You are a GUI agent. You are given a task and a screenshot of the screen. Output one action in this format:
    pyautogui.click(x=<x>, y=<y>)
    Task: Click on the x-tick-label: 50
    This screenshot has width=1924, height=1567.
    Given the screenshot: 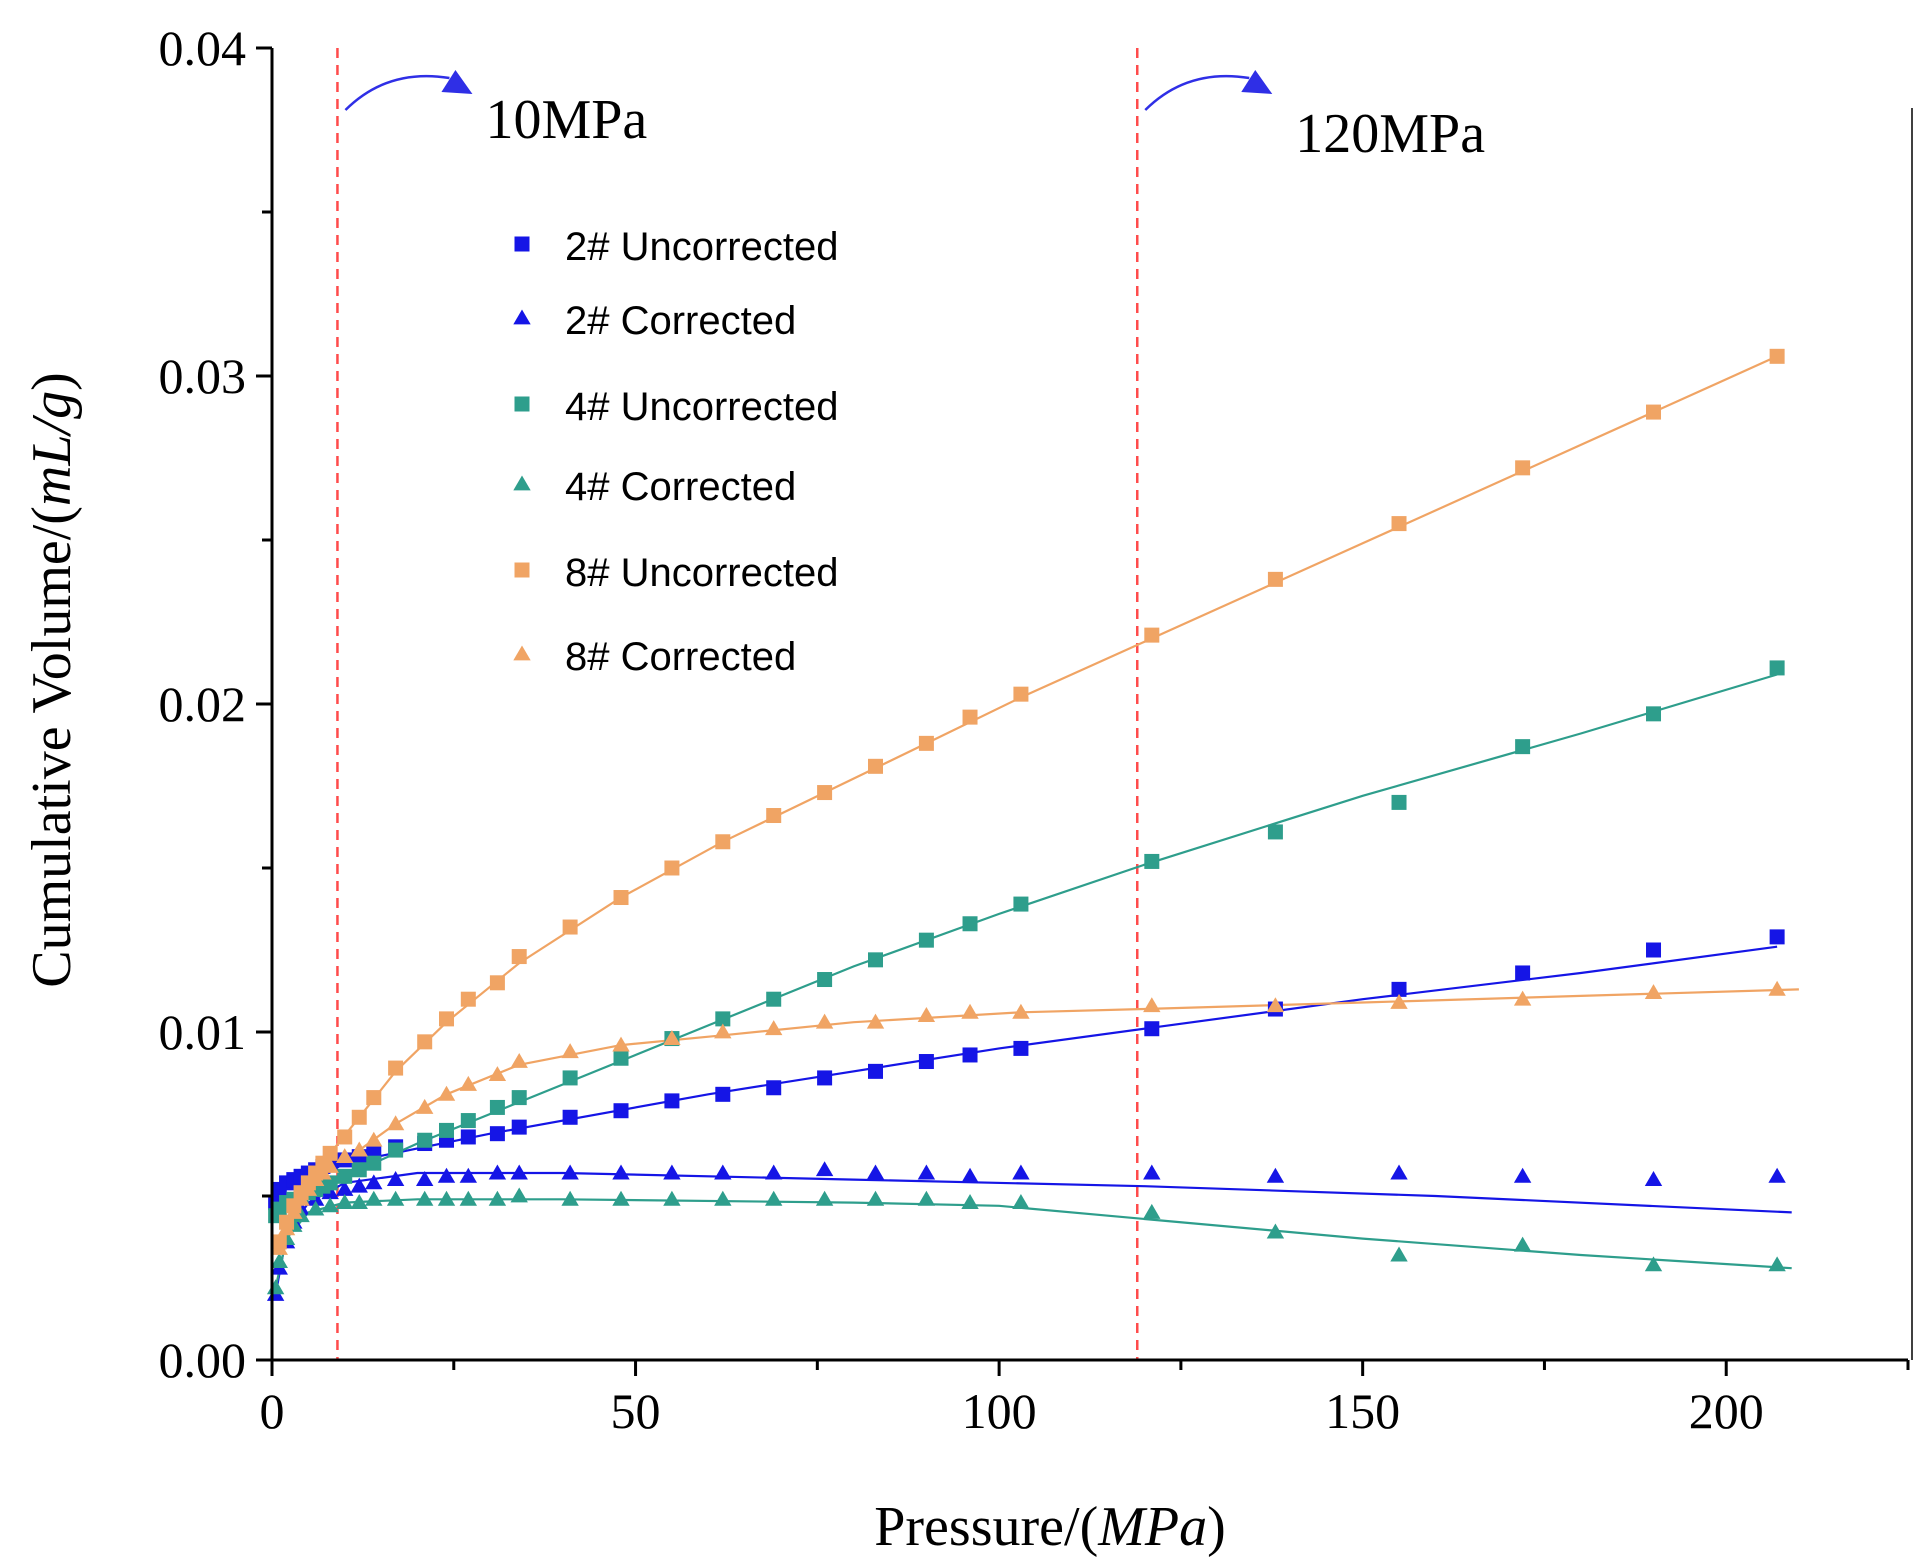 What is the action you would take?
    pyautogui.click(x=636, y=1411)
    